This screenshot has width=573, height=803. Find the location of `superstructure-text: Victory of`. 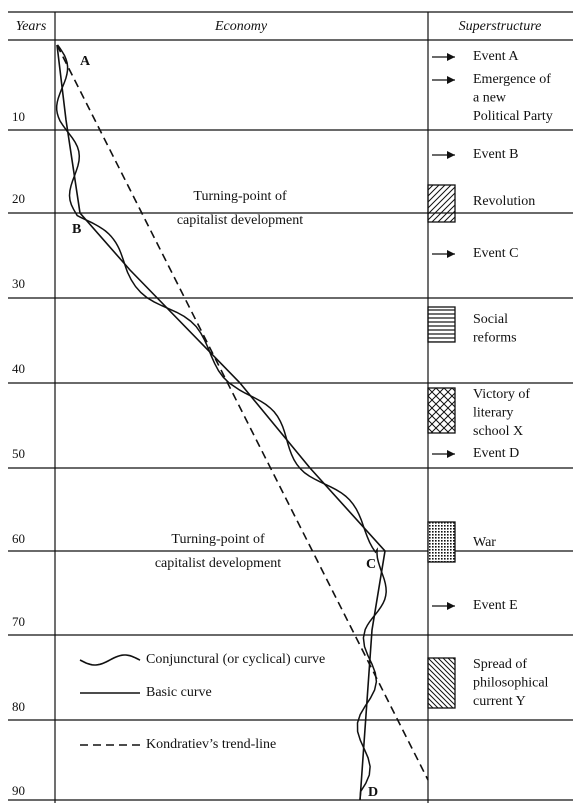

superstructure-text: Victory of is located at coordinates (501, 394).